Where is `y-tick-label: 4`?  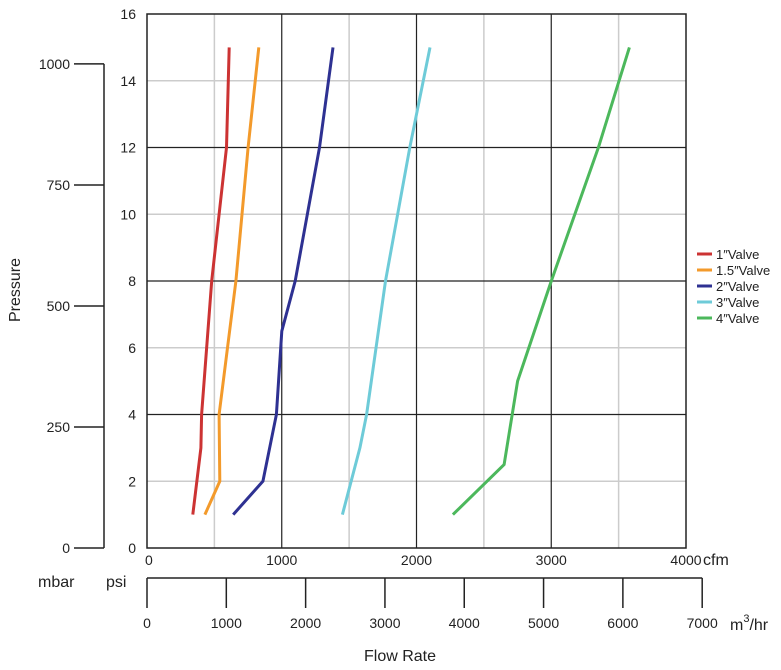
y-tick-label: 4 is located at coordinates (132, 415).